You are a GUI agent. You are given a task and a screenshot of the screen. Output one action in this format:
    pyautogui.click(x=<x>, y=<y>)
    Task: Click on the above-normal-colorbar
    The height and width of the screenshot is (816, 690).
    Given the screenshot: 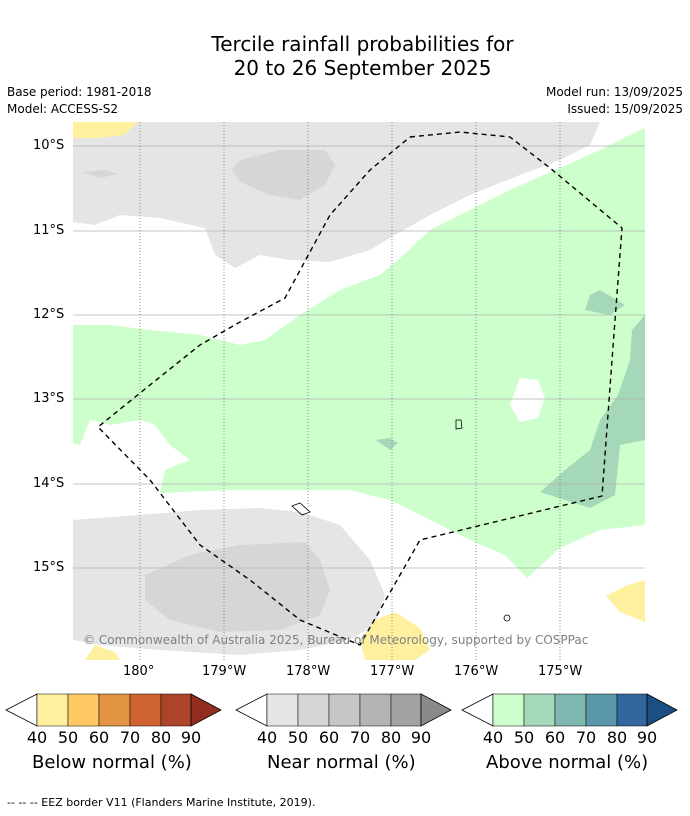 What is the action you would take?
    pyautogui.click(x=569, y=710)
    